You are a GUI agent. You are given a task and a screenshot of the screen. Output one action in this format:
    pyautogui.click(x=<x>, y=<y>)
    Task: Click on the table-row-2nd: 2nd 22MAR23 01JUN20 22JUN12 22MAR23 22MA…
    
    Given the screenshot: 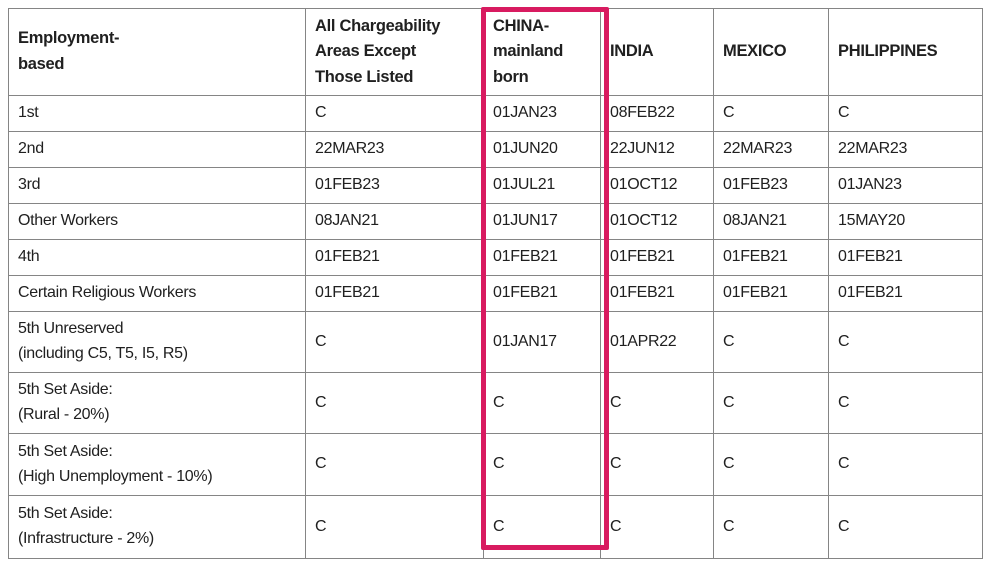 What is the action you would take?
    pyautogui.click(x=495, y=149)
    